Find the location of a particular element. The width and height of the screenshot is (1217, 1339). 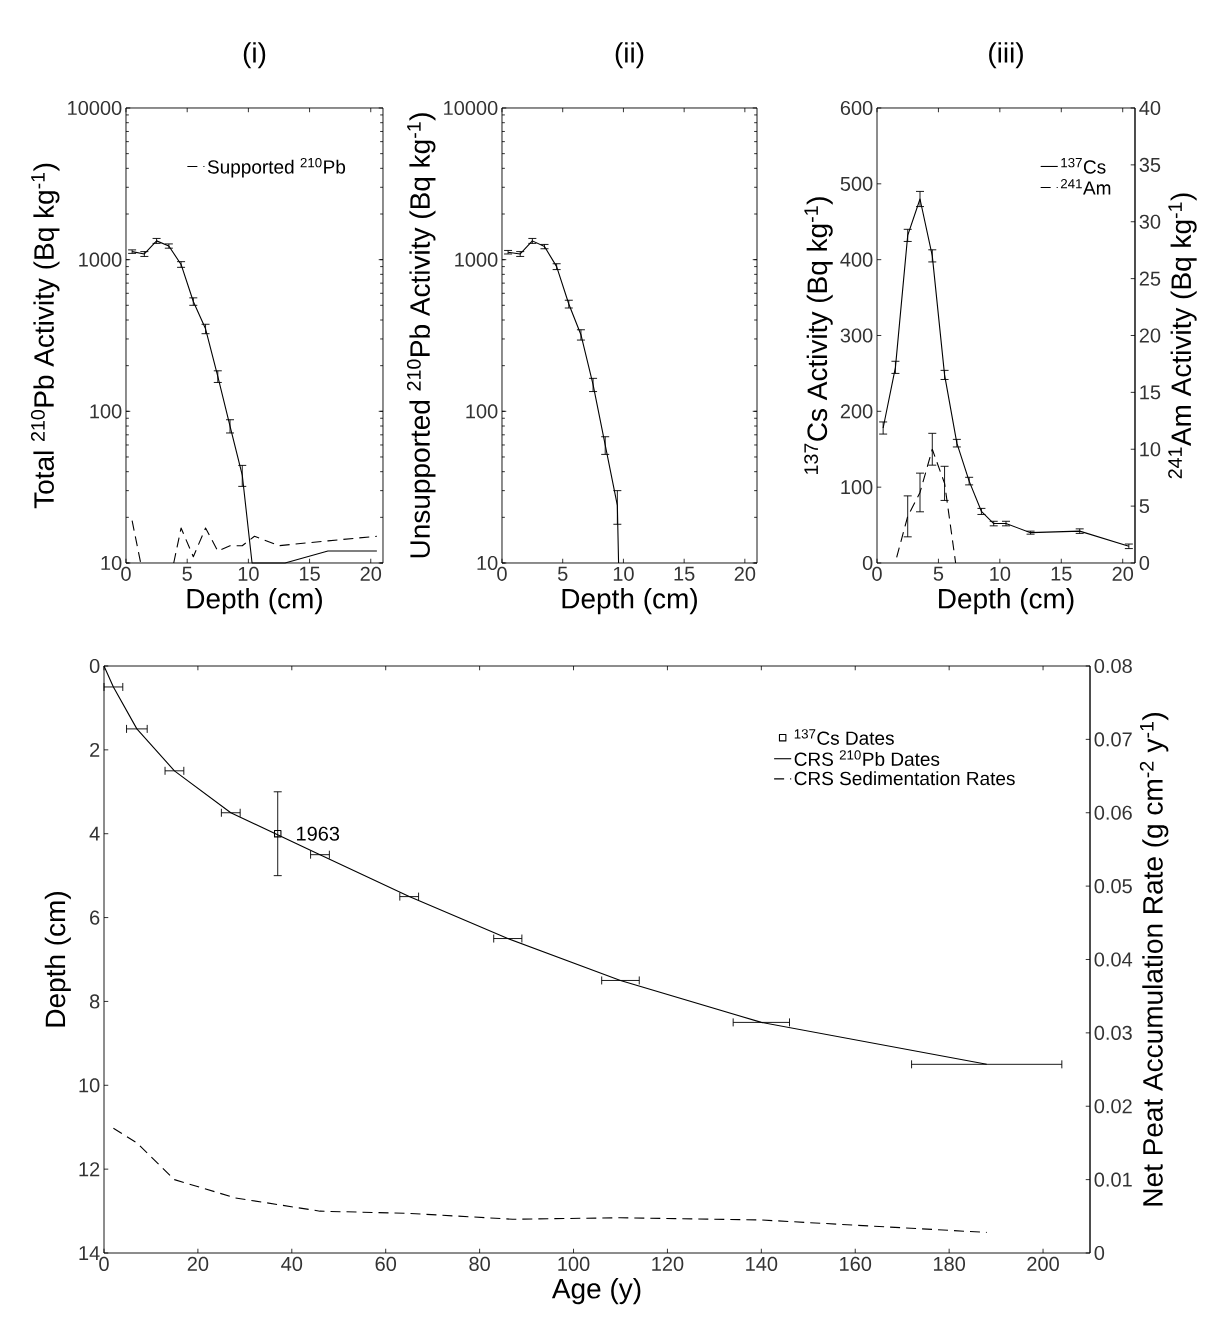

y-tick-label: 6 is located at coordinates (95, 917).